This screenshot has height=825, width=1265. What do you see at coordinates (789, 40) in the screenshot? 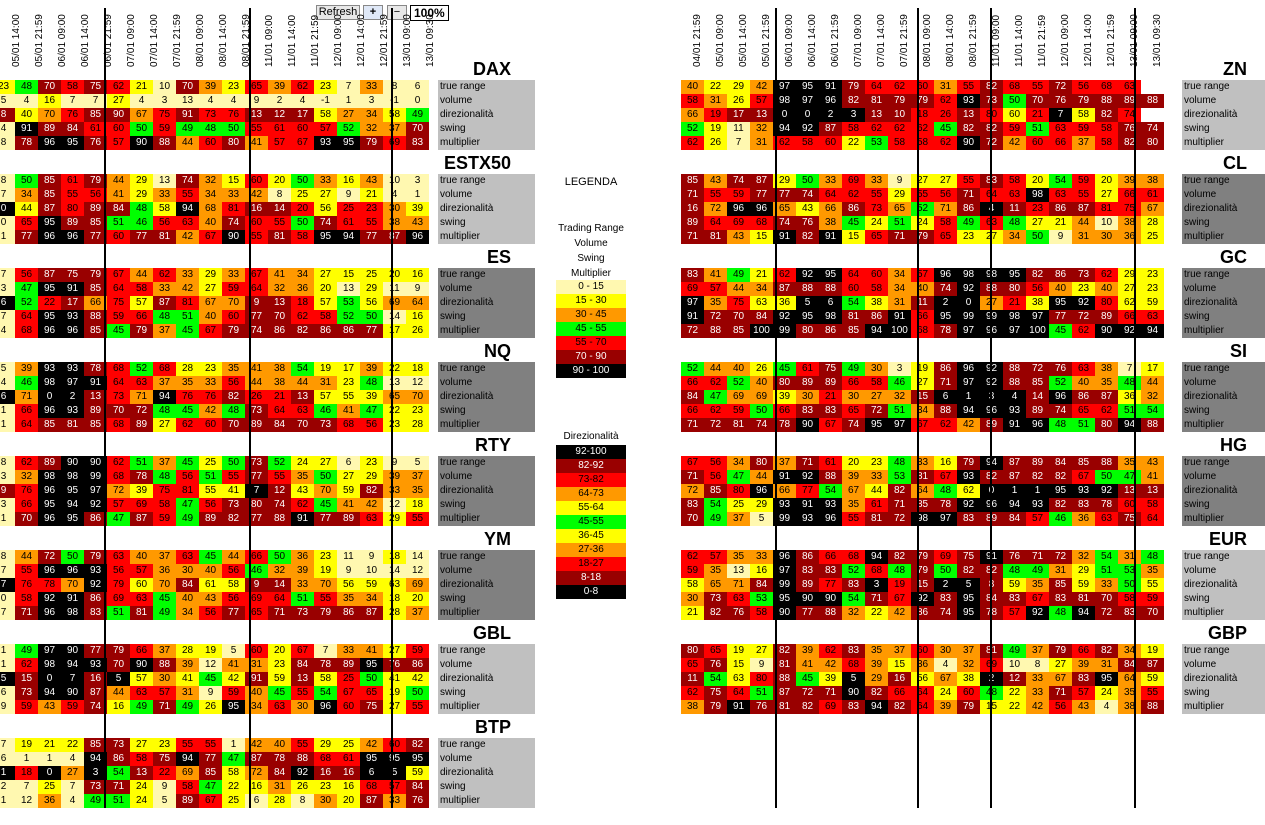
I see `header-date: 06/01 09:00` at bounding box center [789, 40].